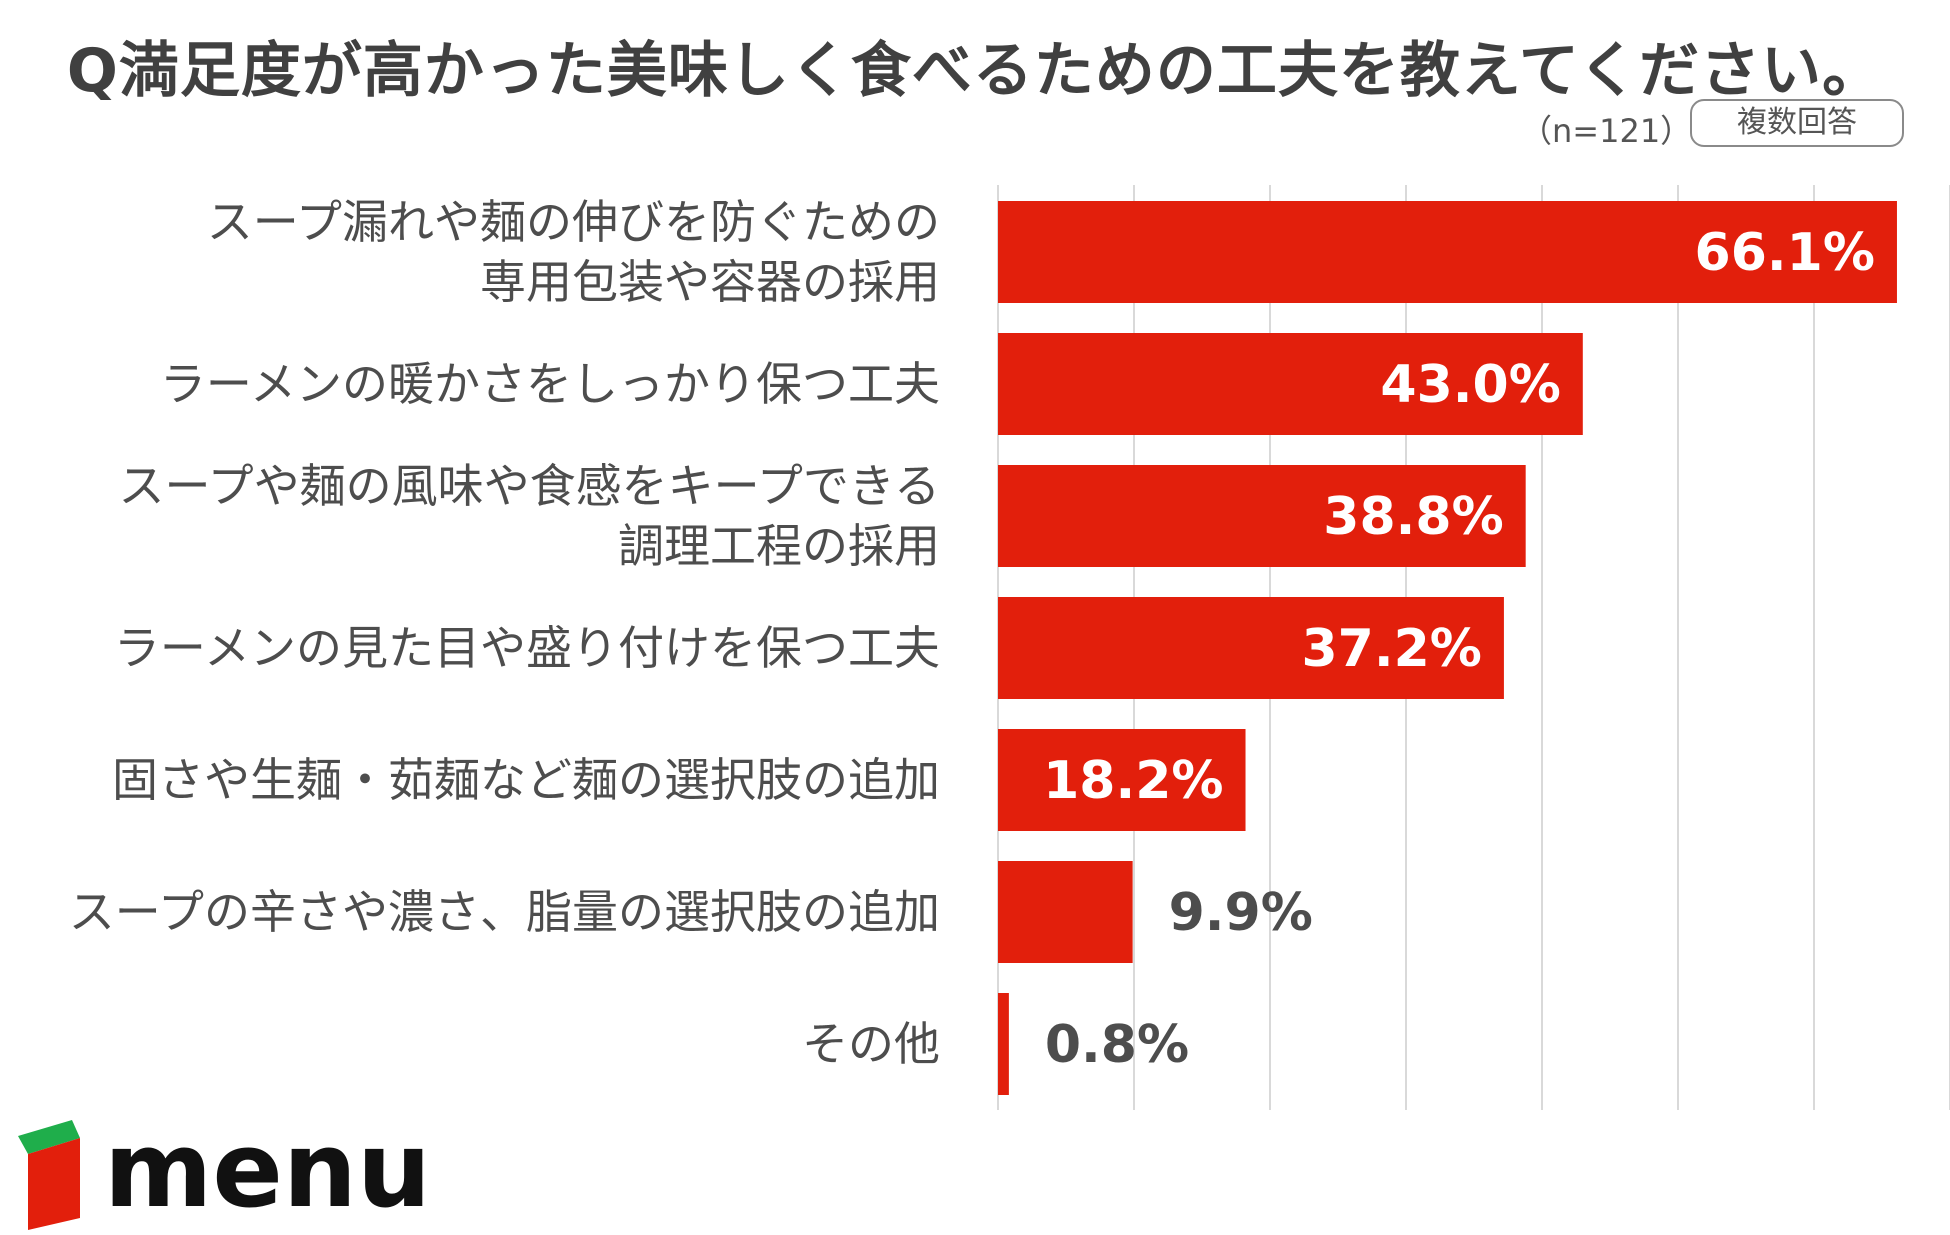  I want to click on category-label: 調理工程の採用, so click(779, 546).